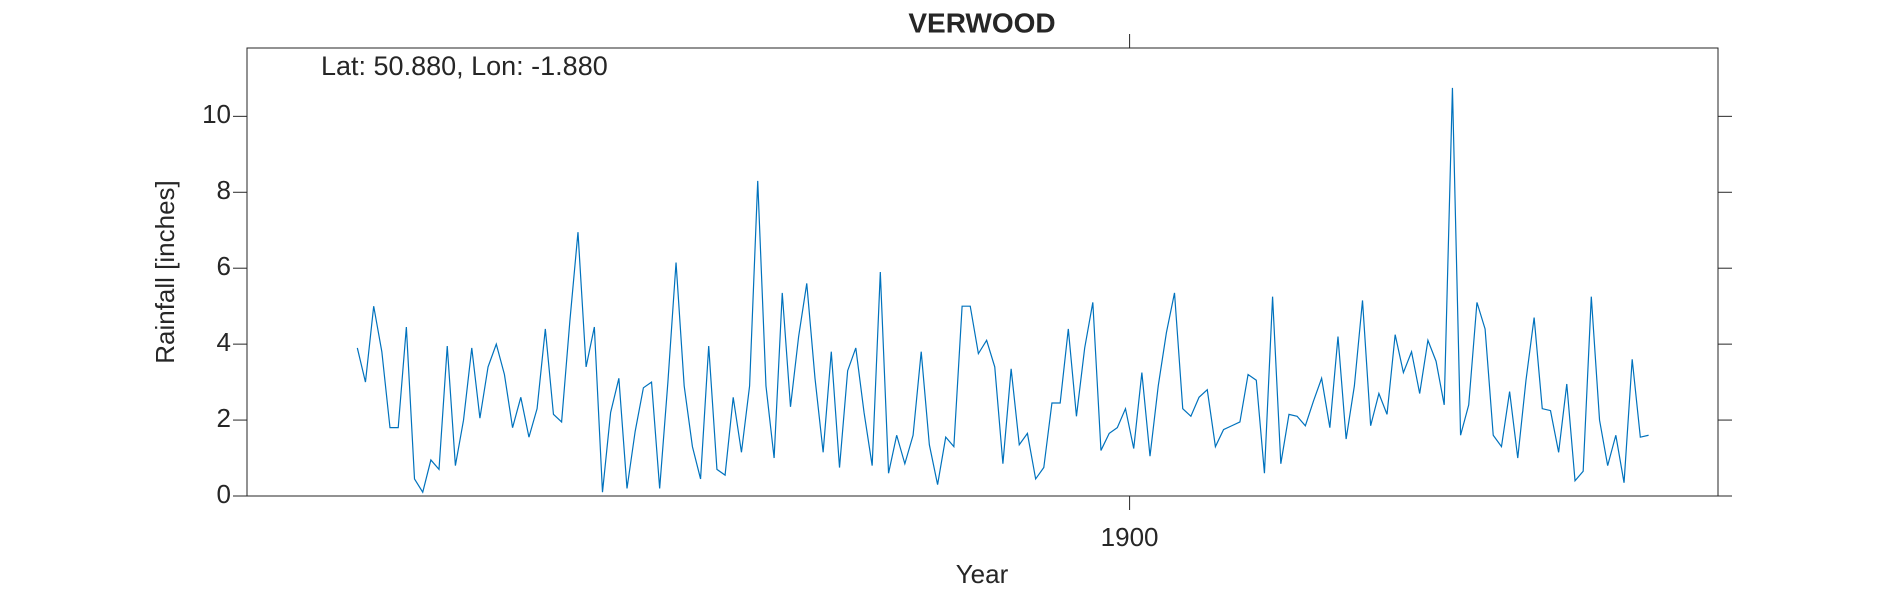  Describe the element at coordinates (464, 66) in the screenshot. I see `annotation: Lat: 50.880, Lon: -1.880` at that location.